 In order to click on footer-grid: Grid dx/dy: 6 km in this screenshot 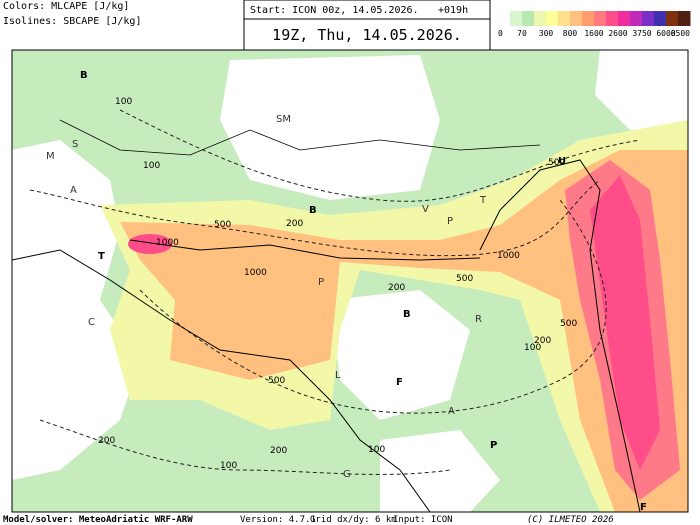, I will do `click(353, 520)`.